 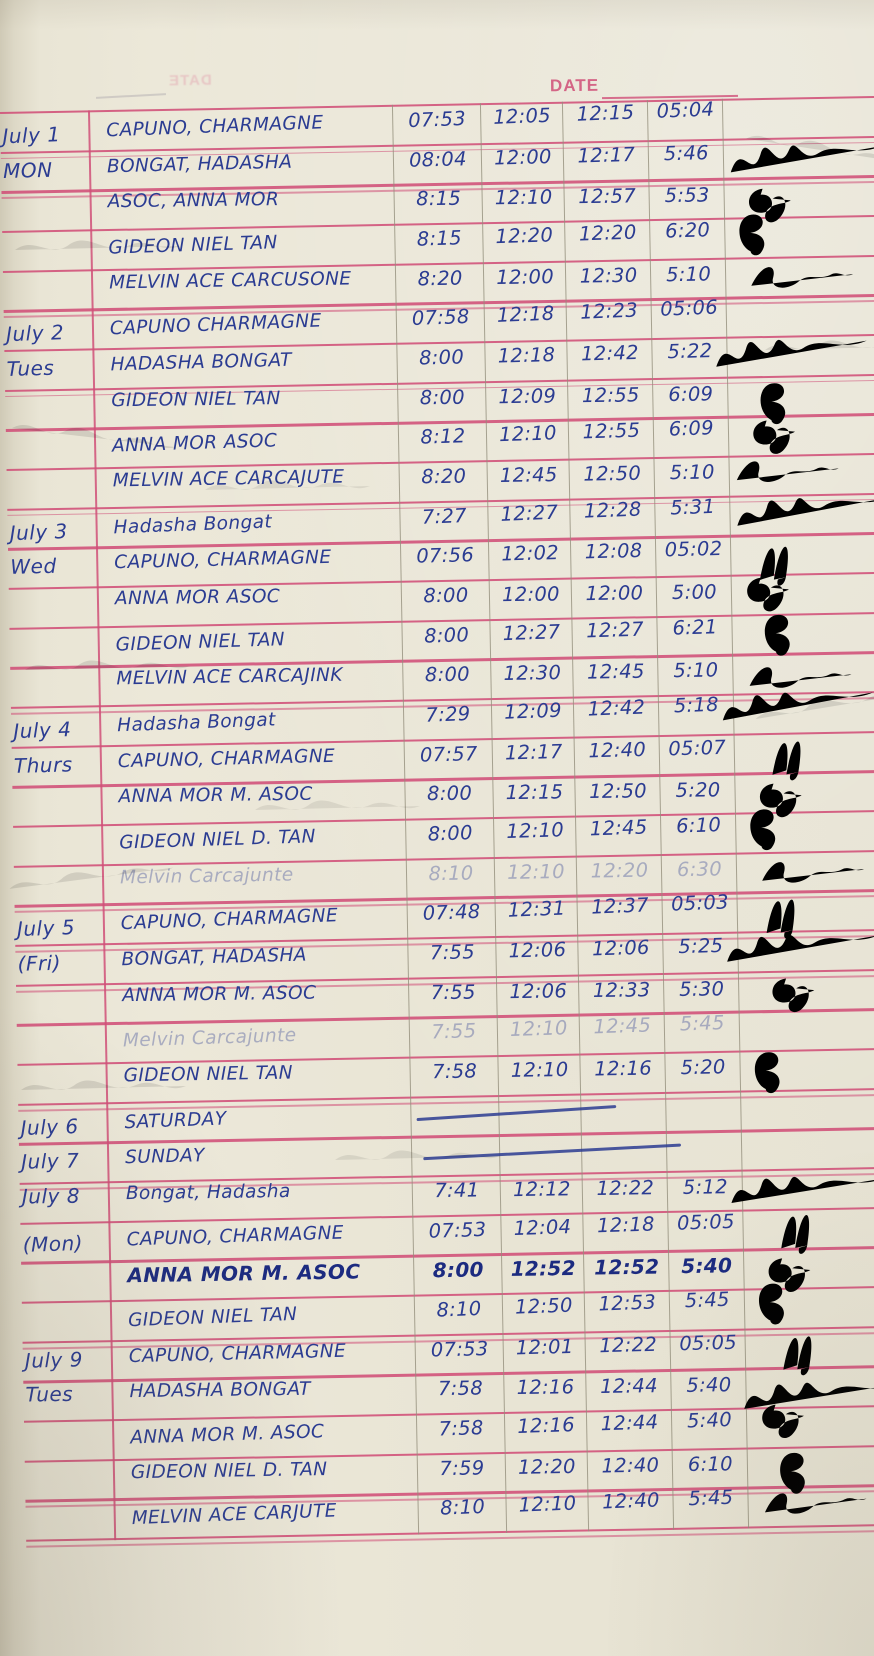 I want to click on noon-in-cell: 12:15, so click(x=605, y=113).